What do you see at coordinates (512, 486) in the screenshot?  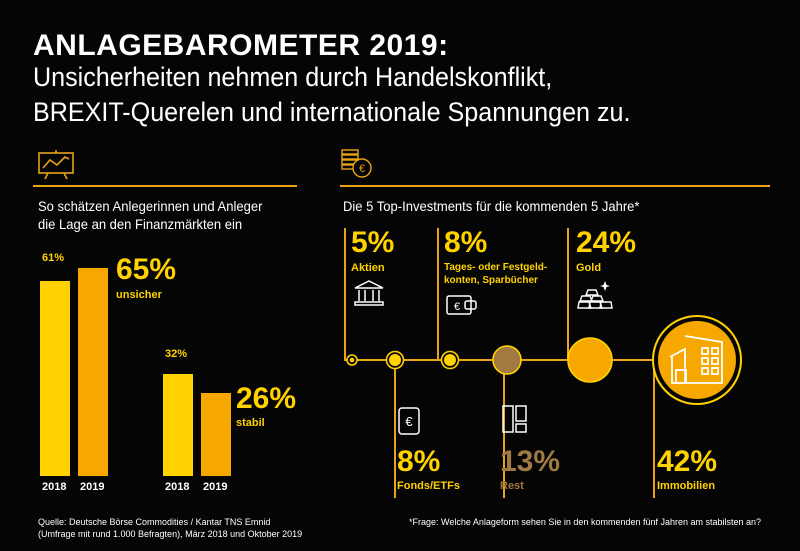 I see `label-rest: Rest` at bounding box center [512, 486].